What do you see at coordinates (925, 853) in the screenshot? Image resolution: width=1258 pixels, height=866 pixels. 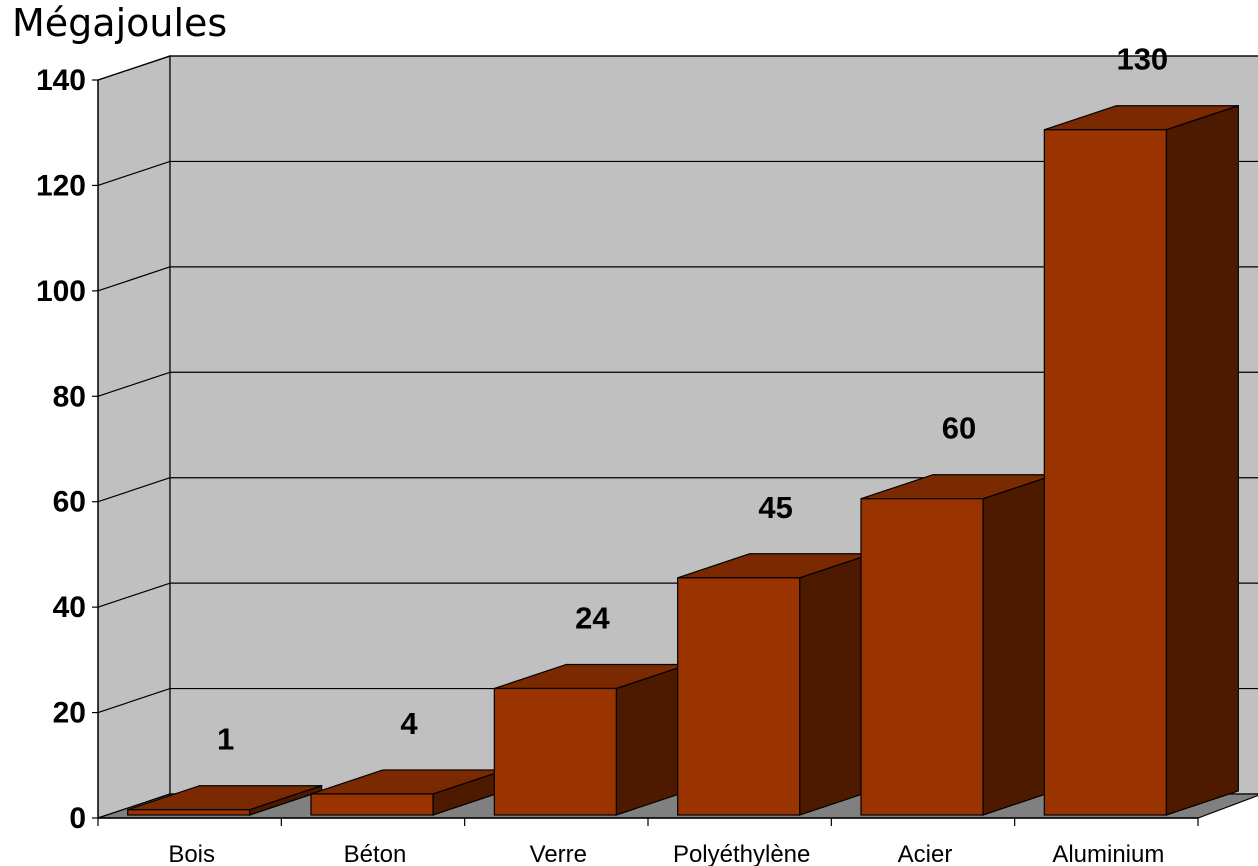 I see `x-tick-label: Acier` at bounding box center [925, 853].